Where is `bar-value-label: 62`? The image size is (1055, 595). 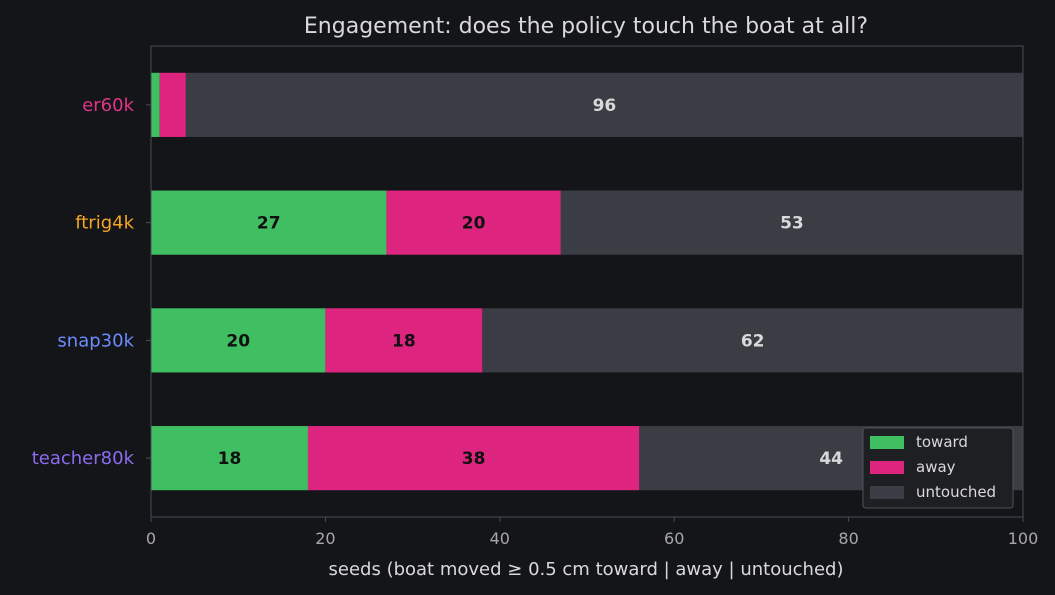
bar-value-label: 62 is located at coordinates (753, 341).